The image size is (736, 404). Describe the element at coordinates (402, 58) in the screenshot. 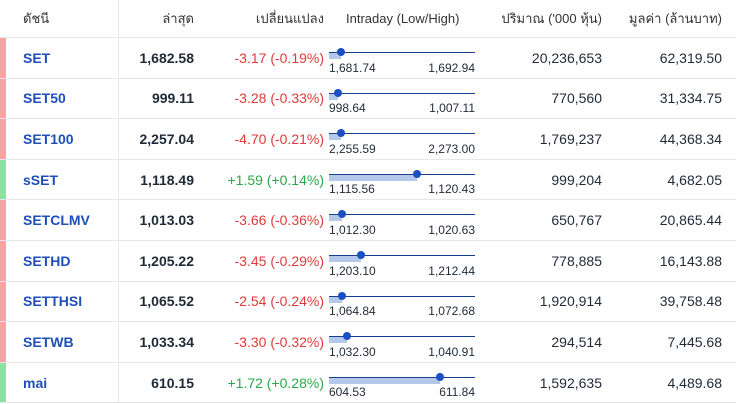

I see `intraday-range: 1,681.74 1,692.94` at that location.